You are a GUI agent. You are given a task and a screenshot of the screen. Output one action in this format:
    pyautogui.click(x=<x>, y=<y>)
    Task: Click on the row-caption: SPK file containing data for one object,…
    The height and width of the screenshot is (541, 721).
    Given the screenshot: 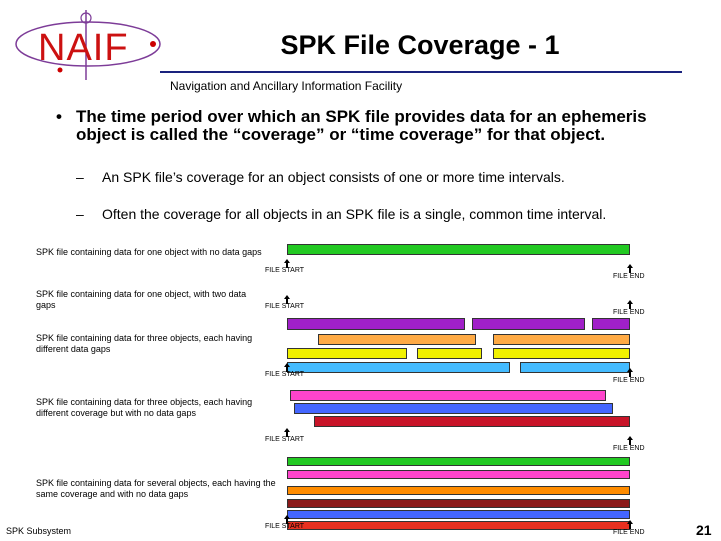 What is the action you would take?
    pyautogui.click(x=141, y=299)
    